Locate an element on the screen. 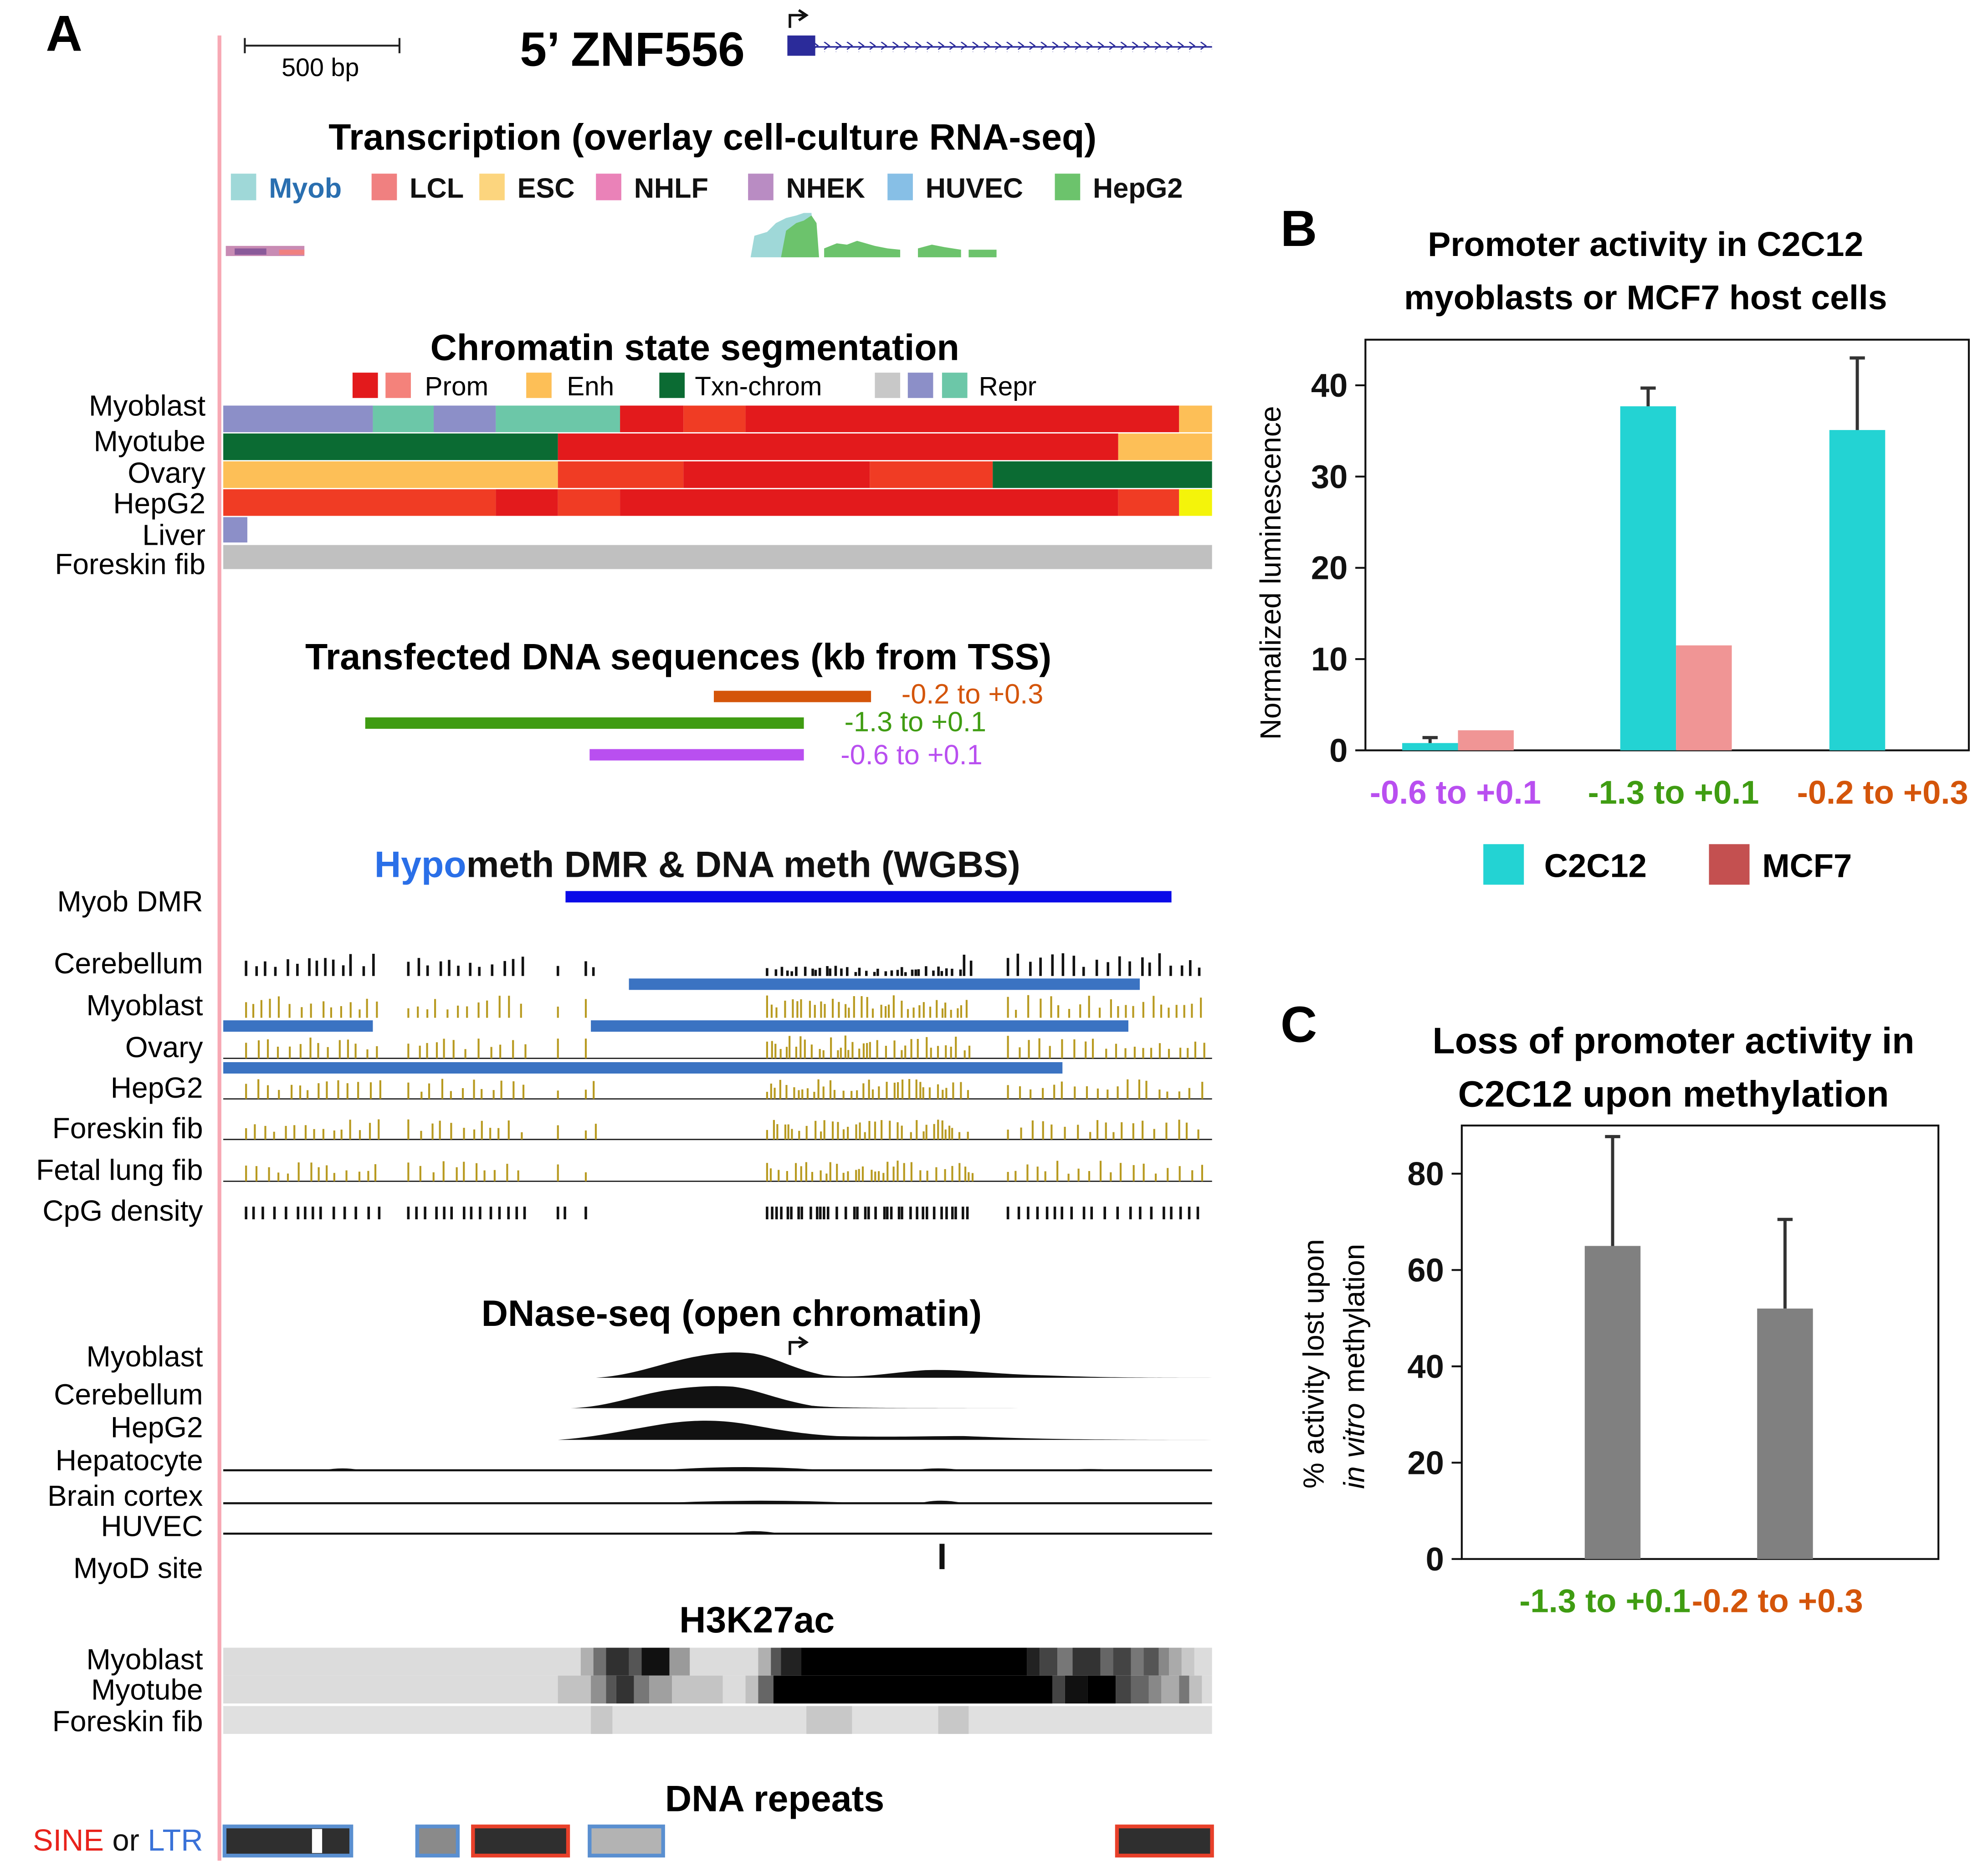 This screenshot has width=1988, height=1867. dnase-row-label: HUVEC is located at coordinates (152, 1526).